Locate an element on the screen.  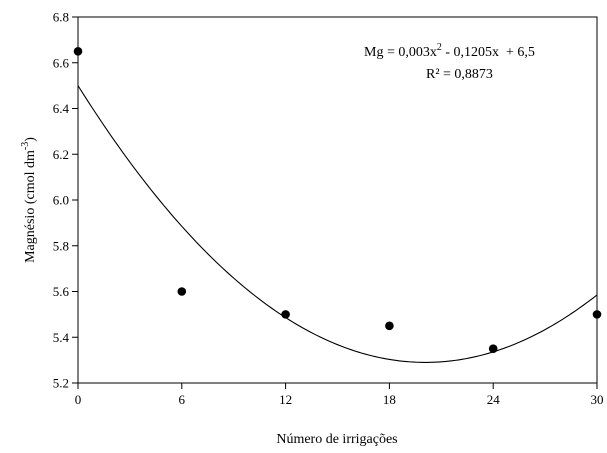
y-tick-label: 6.2 is located at coordinates (61, 154).